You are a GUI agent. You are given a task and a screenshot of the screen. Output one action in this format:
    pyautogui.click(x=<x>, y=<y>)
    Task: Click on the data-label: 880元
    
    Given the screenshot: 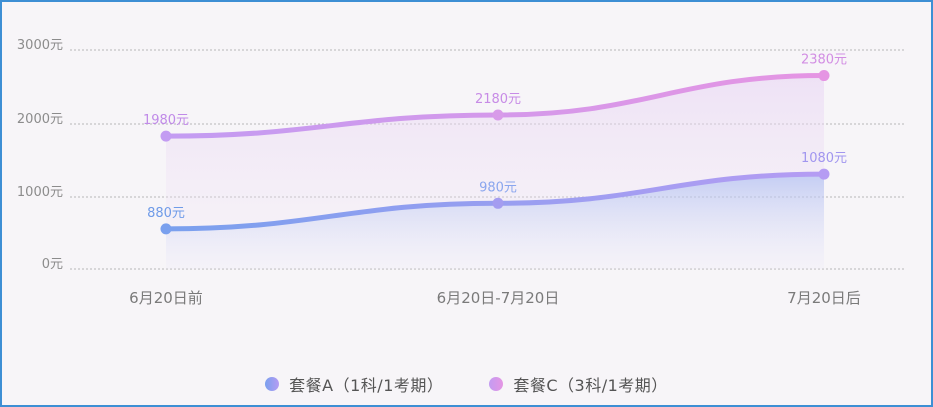 What is the action you would take?
    pyautogui.click(x=166, y=213)
    